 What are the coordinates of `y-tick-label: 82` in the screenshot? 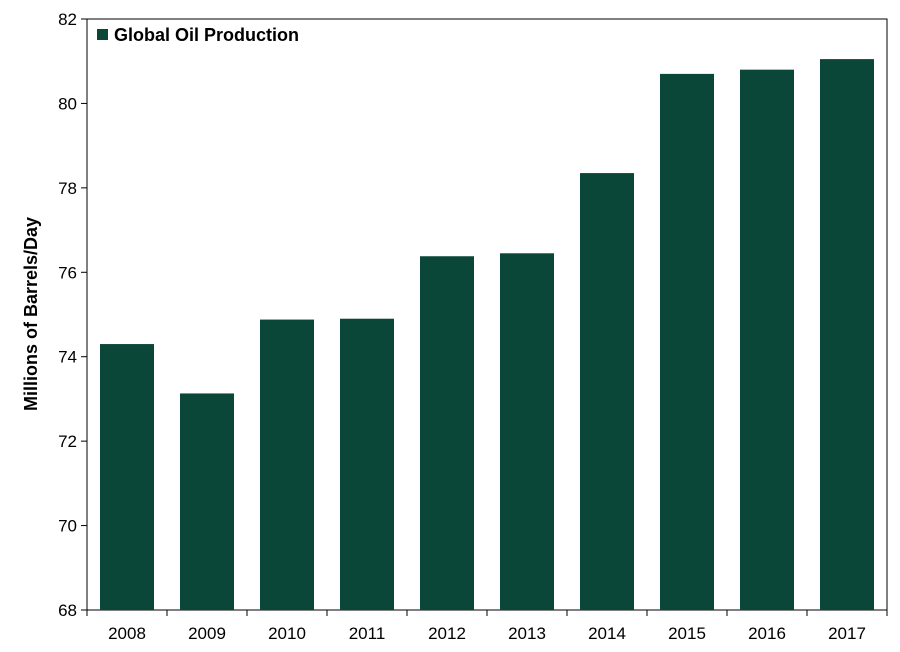 It's located at (67, 19).